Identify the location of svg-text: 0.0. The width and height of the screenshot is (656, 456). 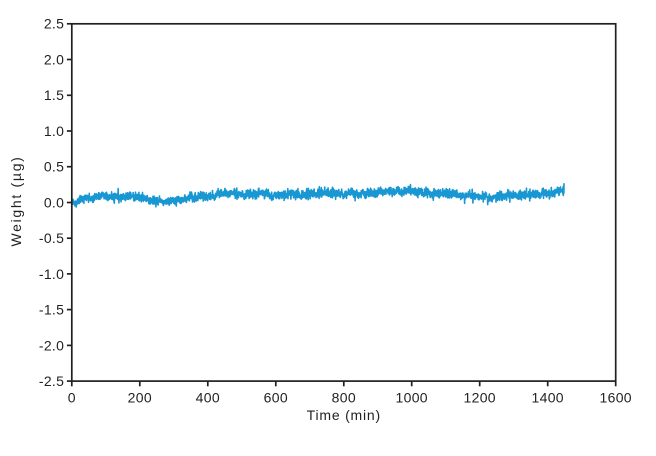
(54, 202).